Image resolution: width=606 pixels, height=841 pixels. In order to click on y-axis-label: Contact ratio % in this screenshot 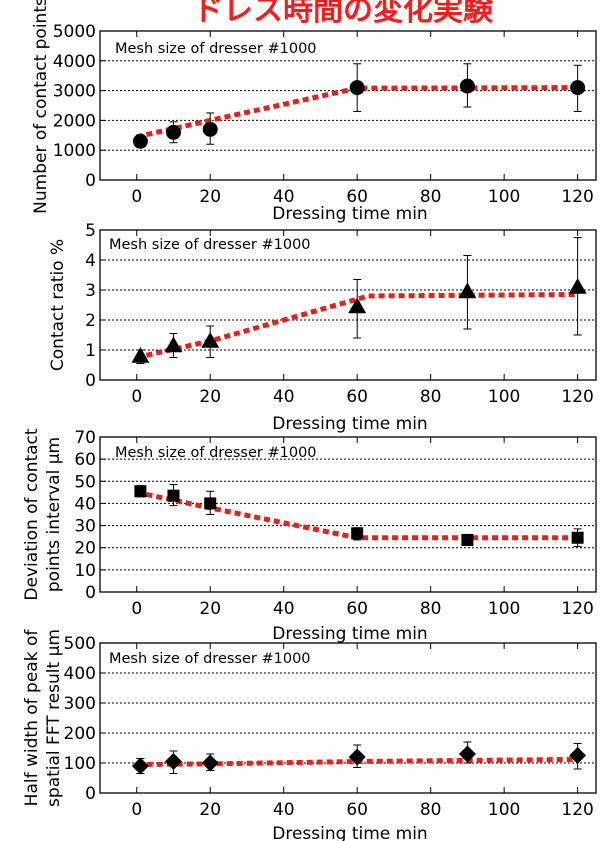, I will do `click(58, 305)`.